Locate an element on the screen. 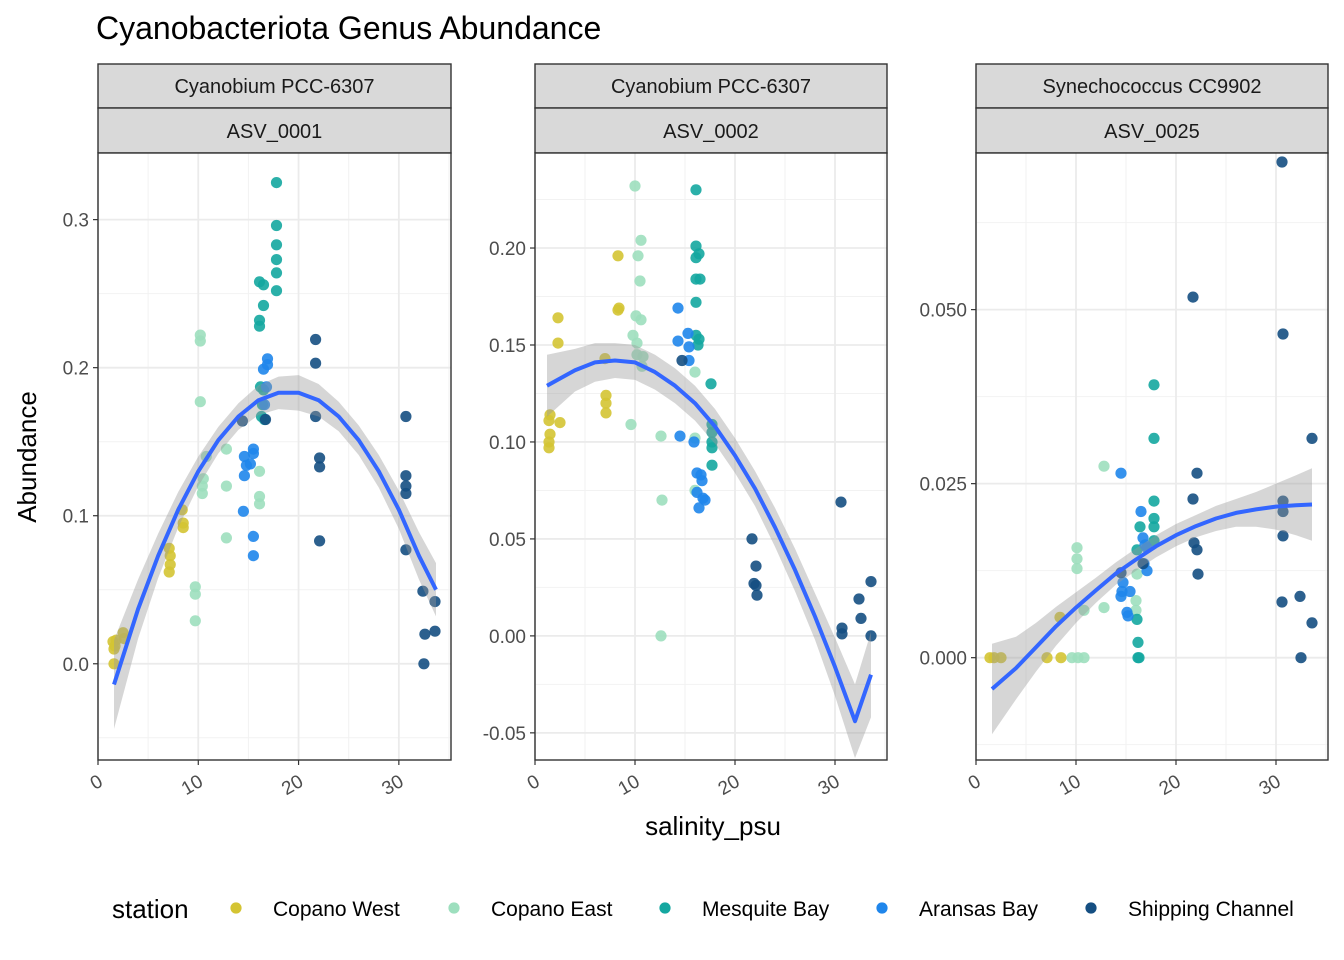  legend-key-shipping-channel is located at coordinates (1091, 908).